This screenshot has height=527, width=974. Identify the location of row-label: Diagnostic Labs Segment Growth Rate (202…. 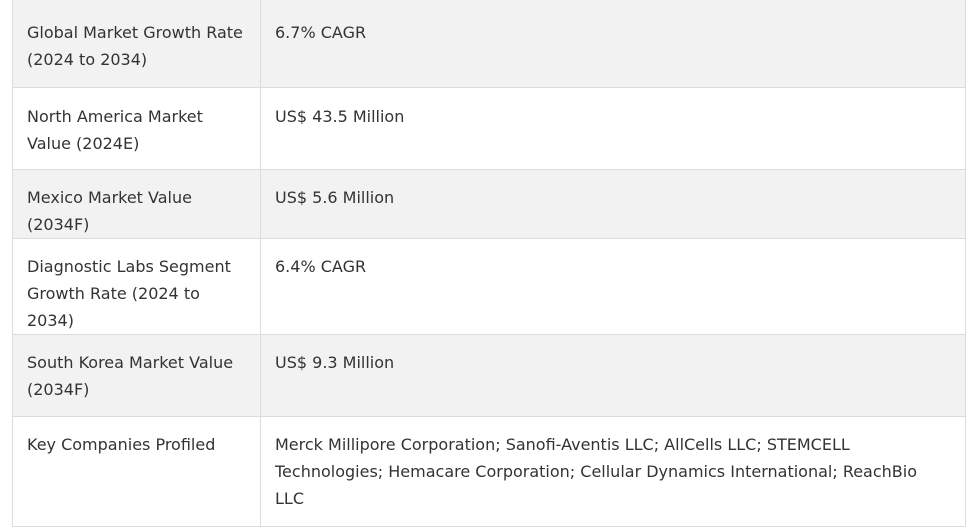
(136, 286).